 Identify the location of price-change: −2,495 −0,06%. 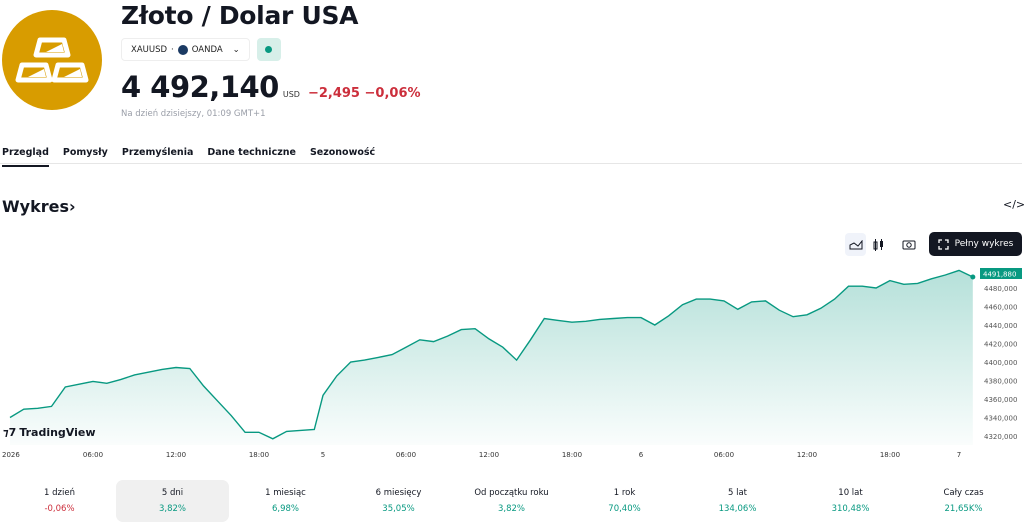
(364, 93).